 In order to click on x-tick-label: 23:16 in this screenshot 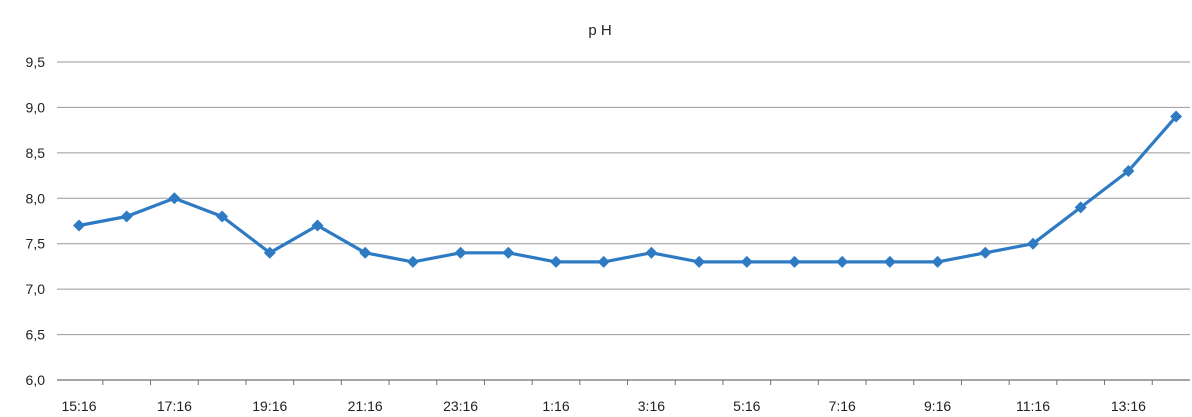, I will do `click(460, 406)`.